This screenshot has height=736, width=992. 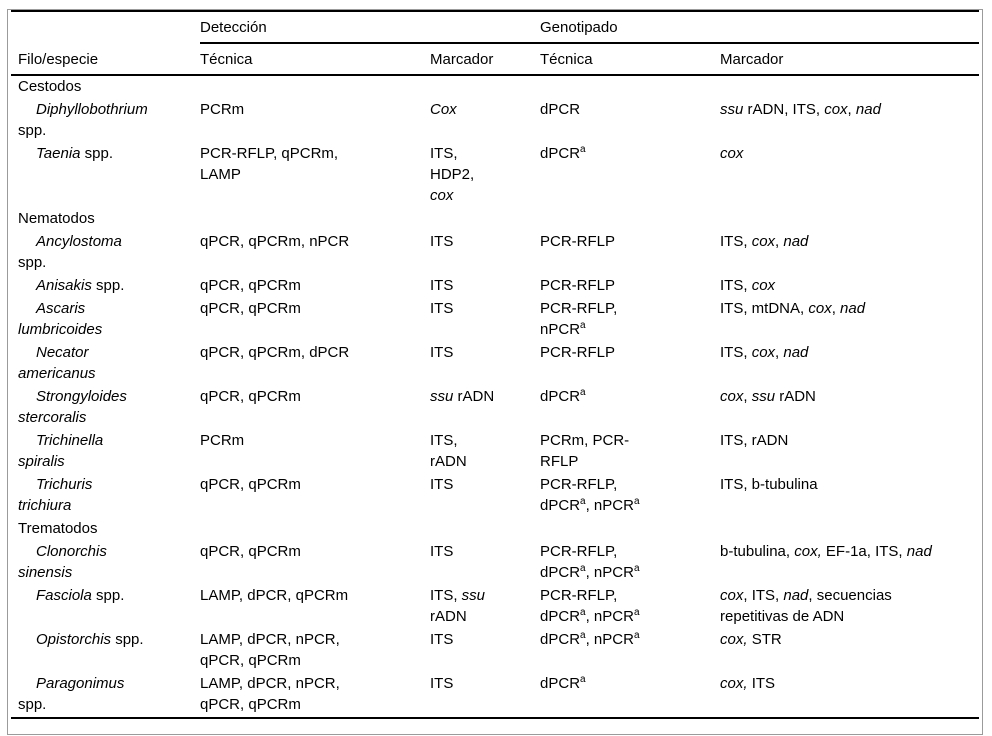 I want to click on cell-species: Trichinella spiralis, so click(x=61, y=451).